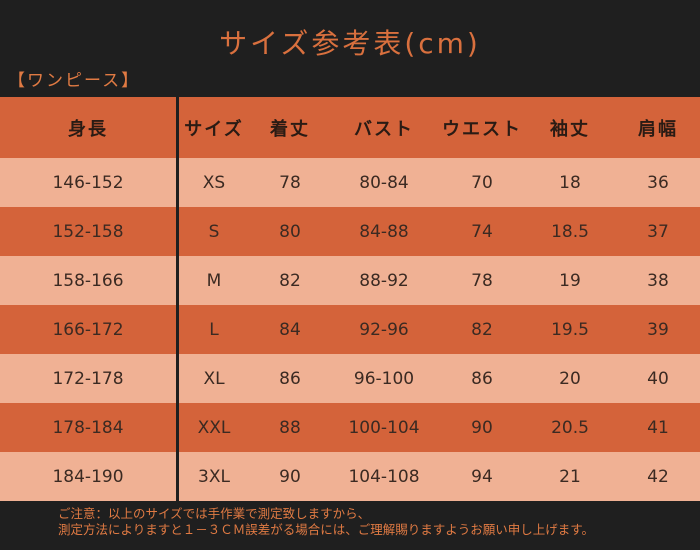  I want to click on cell-shoulder: 38, so click(658, 280).